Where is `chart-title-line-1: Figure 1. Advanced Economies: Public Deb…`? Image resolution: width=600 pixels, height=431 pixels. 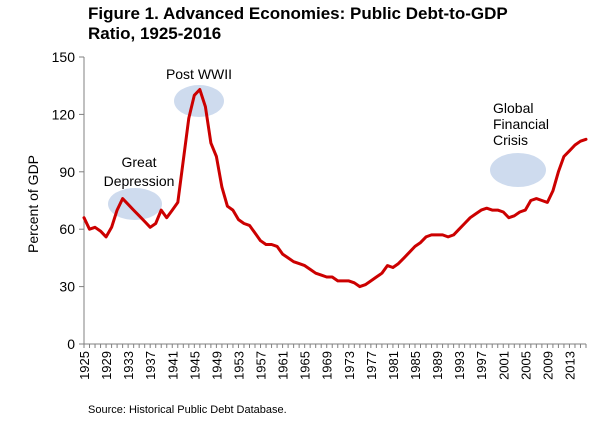
chart-title-line-1: Figure 1. Advanced Economies: Public Deb… is located at coordinates (298, 13).